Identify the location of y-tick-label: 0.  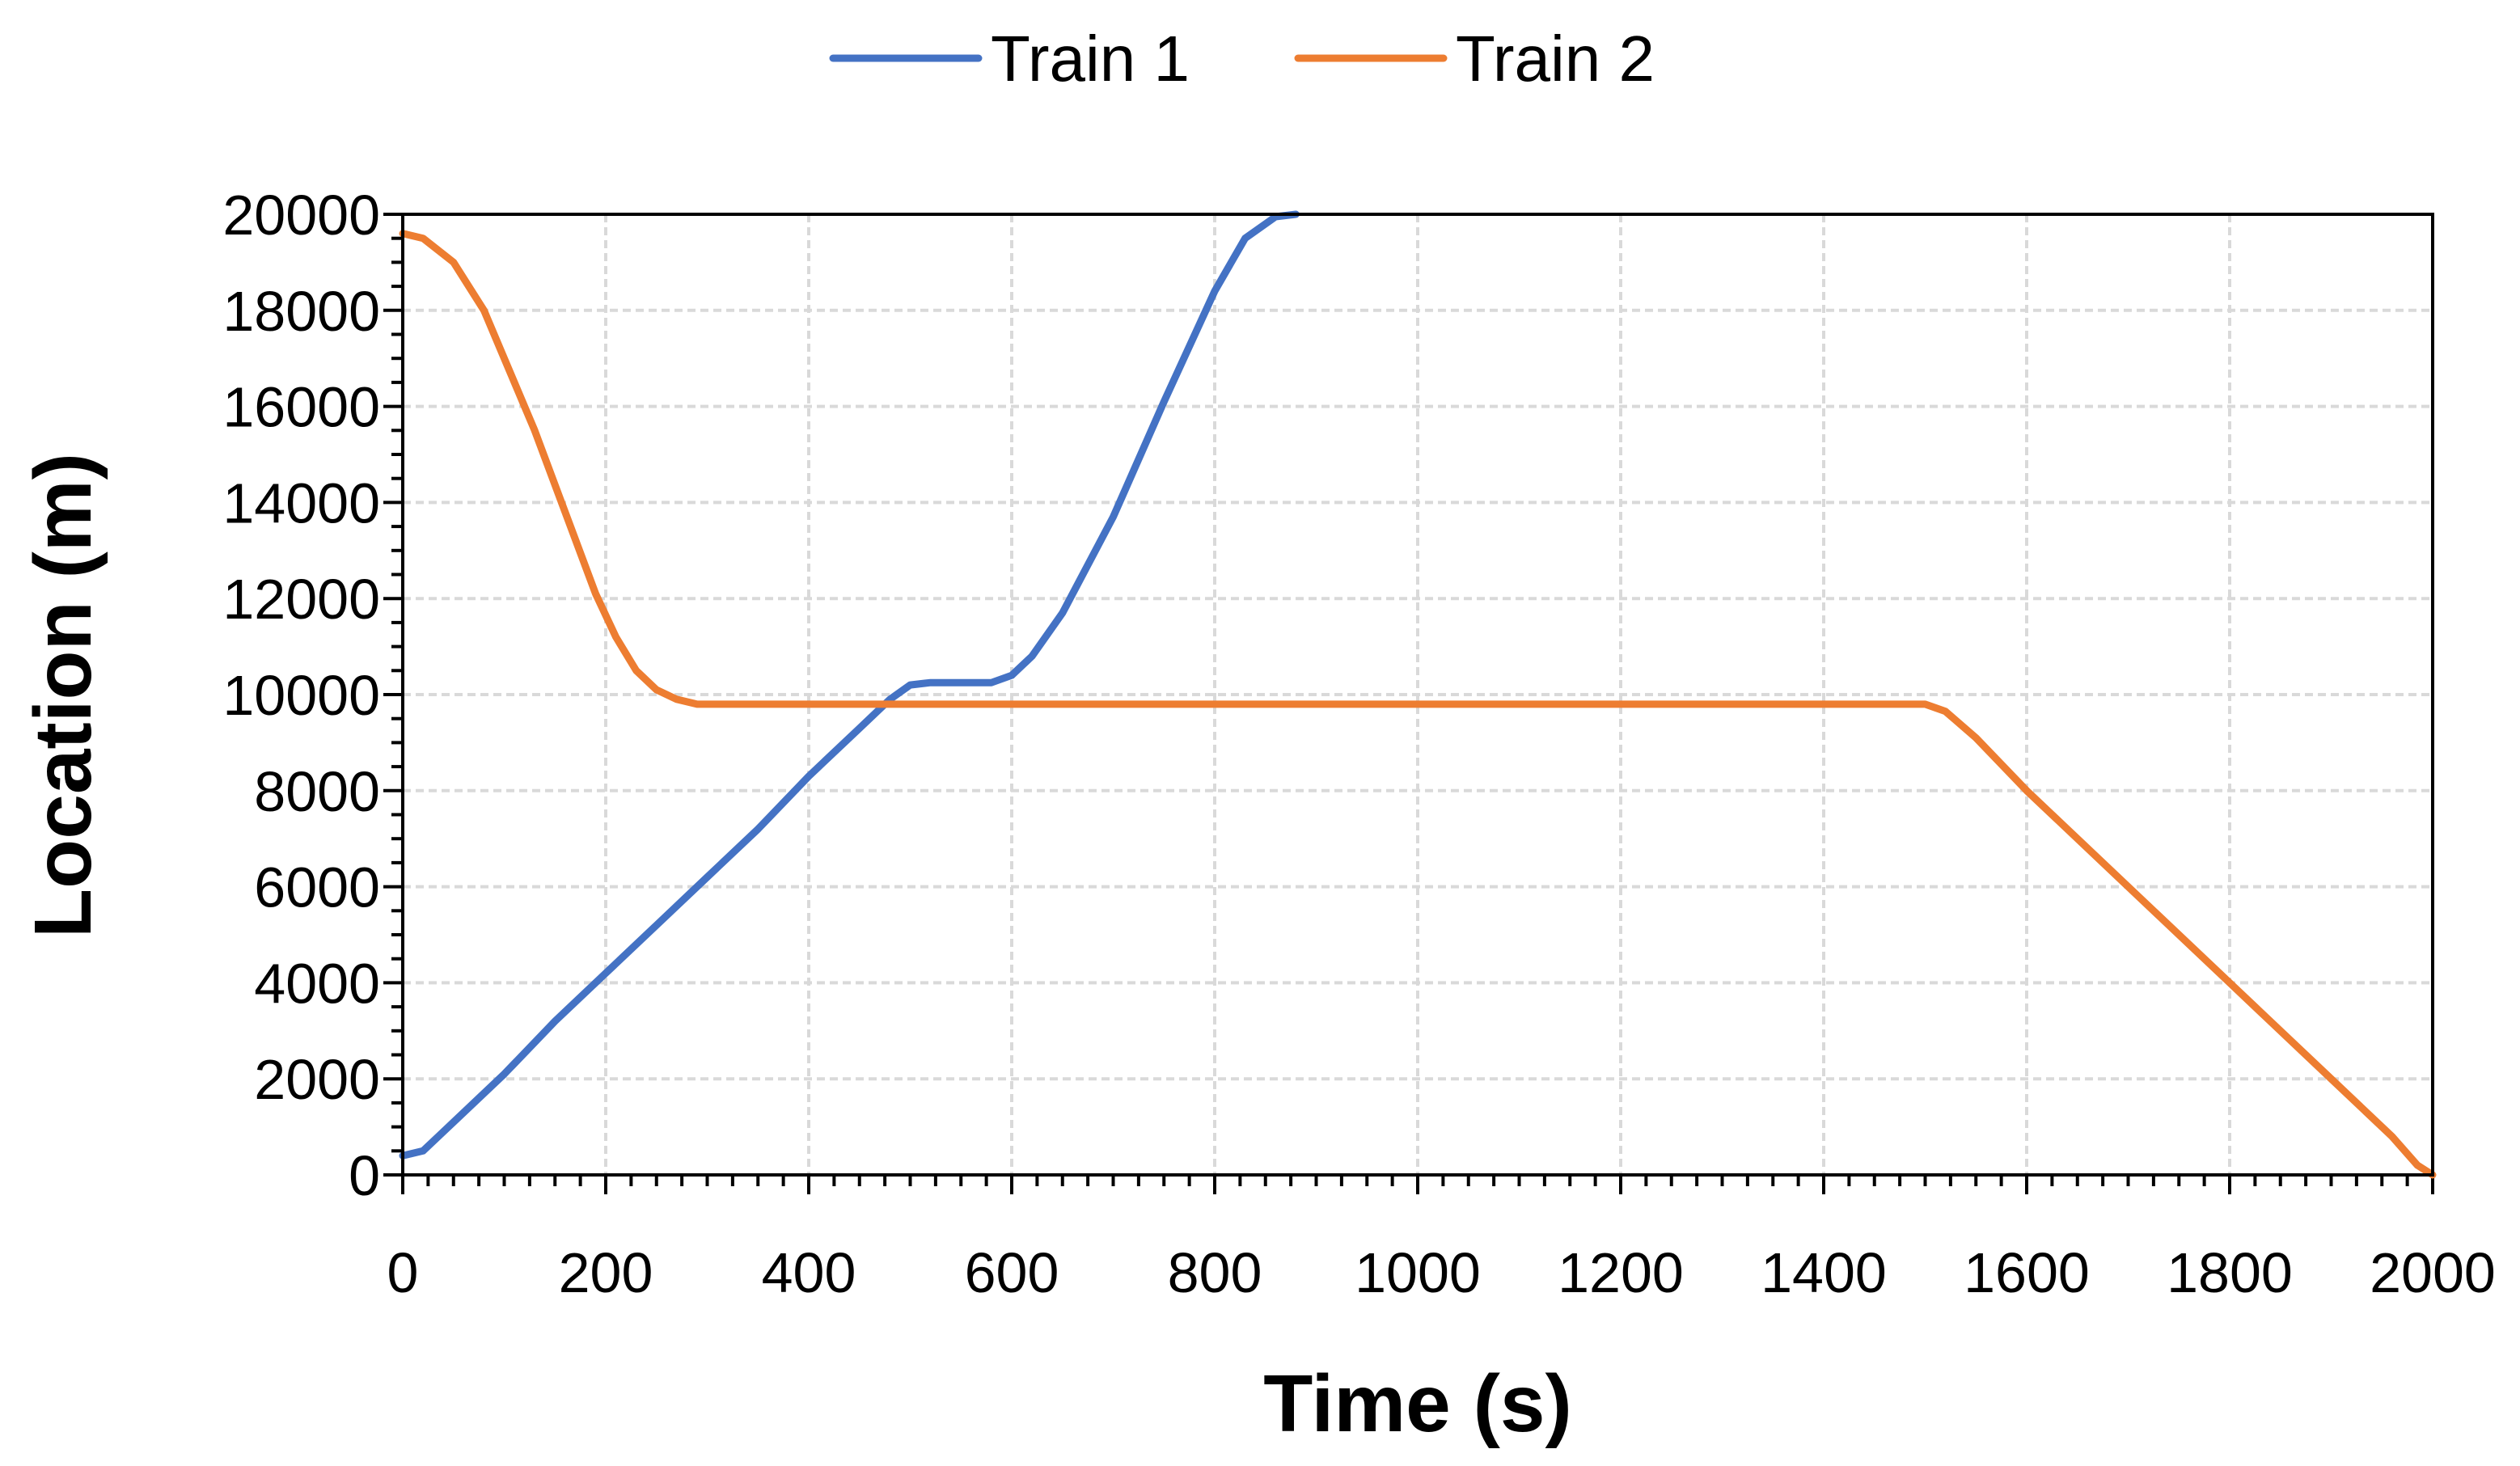
(364, 1176).